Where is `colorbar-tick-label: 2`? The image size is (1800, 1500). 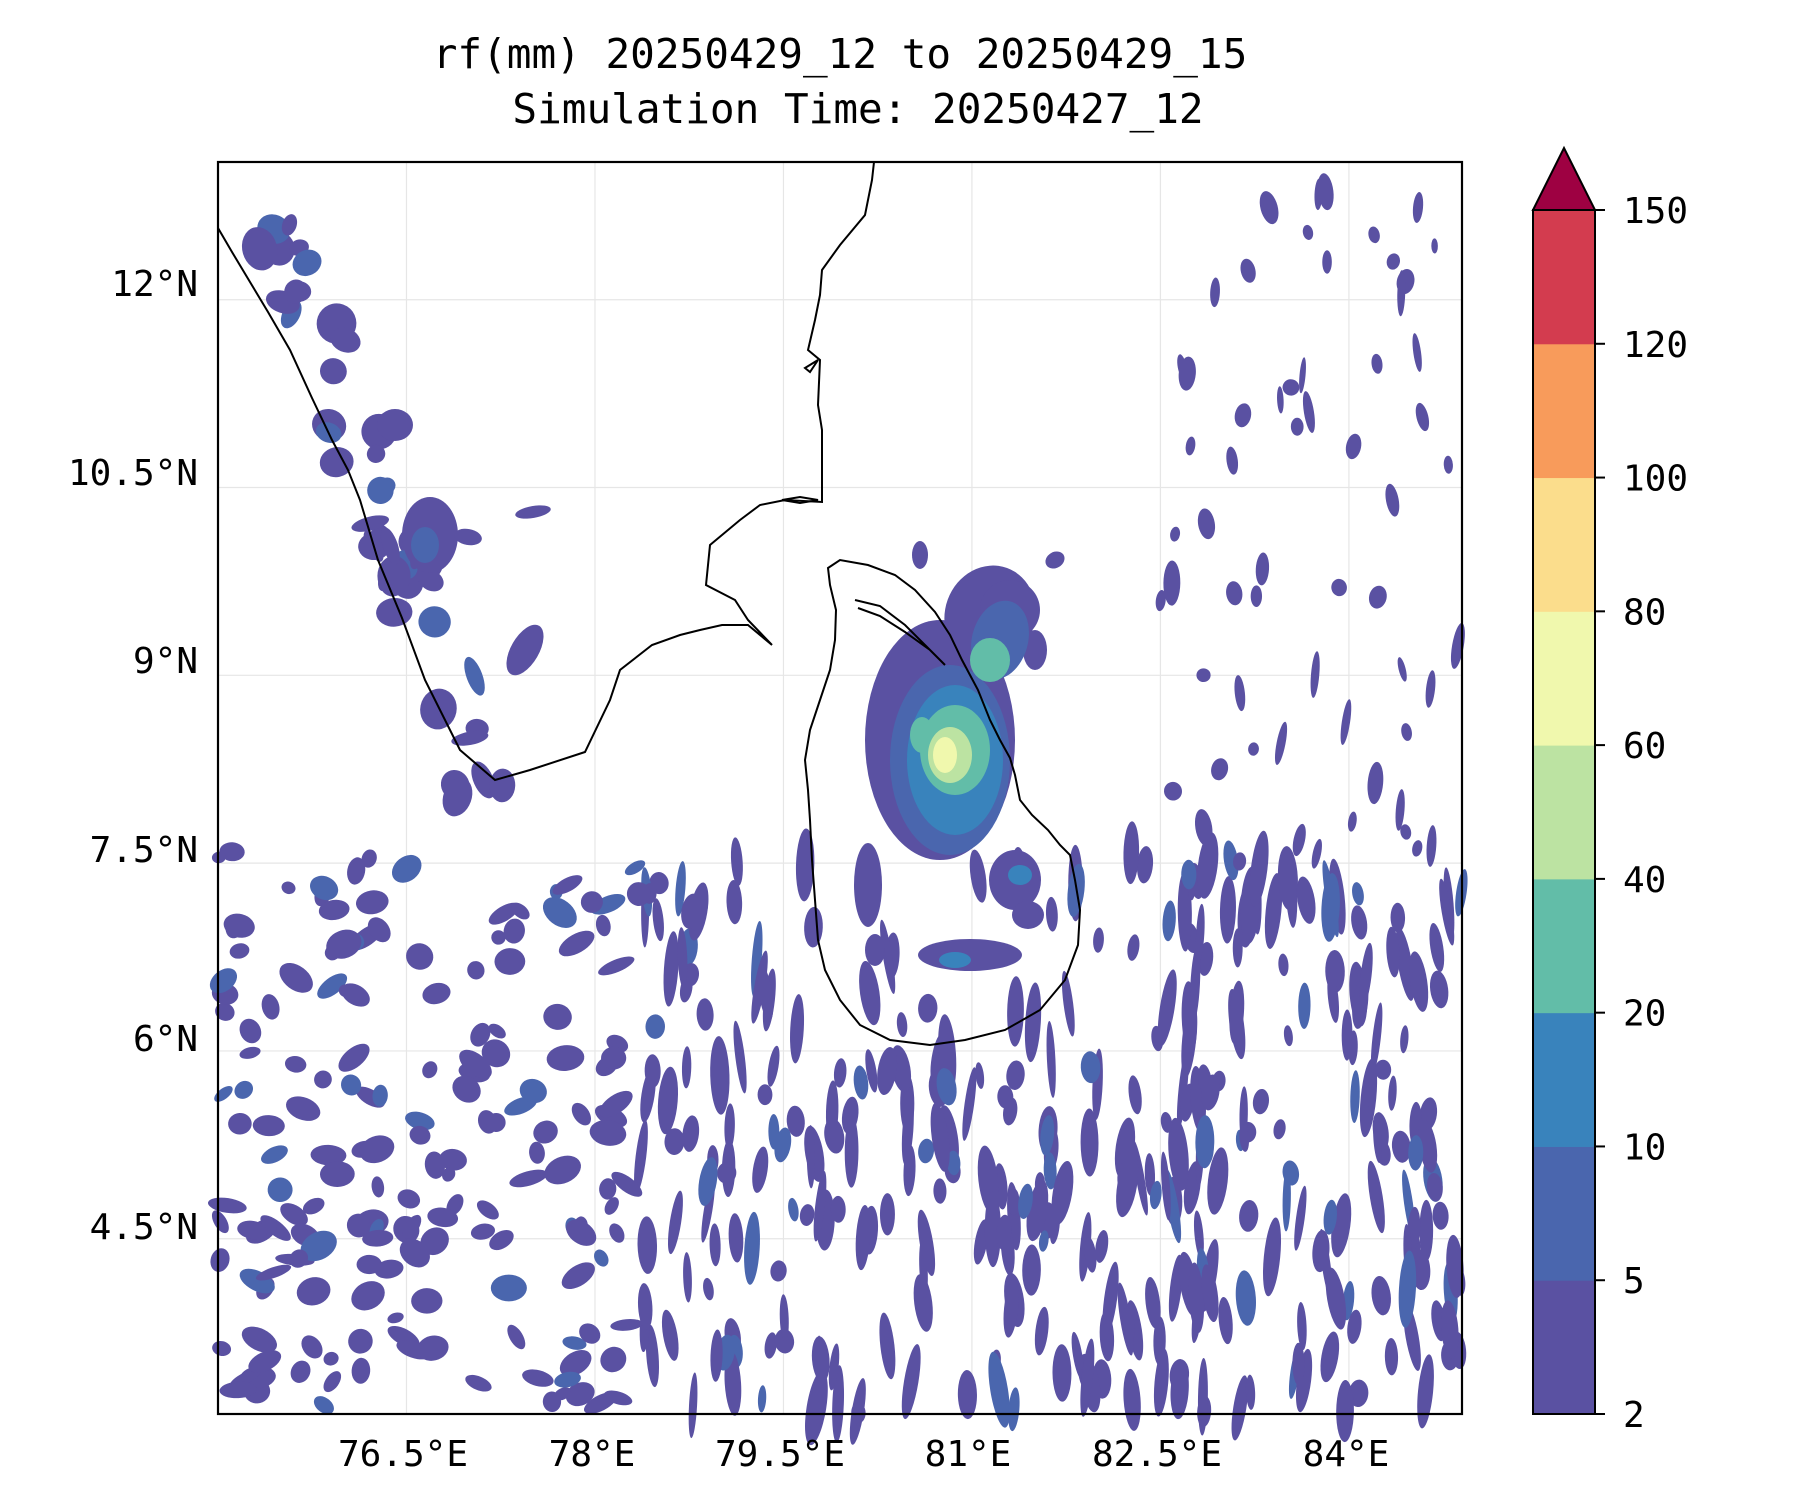
colorbar-tick-label: 2 is located at coordinates (1634, 1415).